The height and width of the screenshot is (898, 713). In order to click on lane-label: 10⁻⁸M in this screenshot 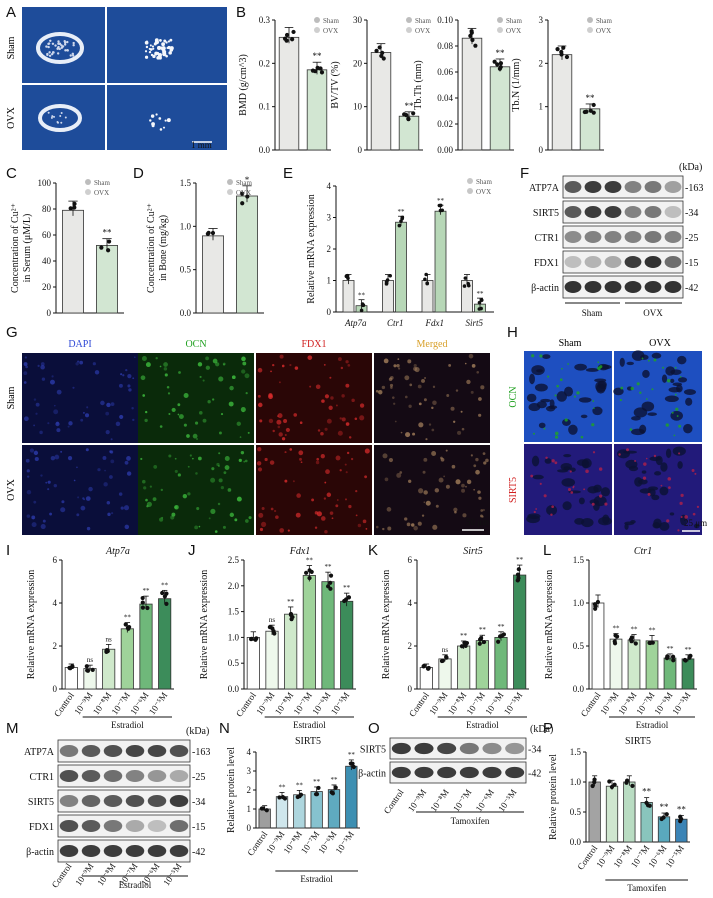, I will do `click(106, 874)`.